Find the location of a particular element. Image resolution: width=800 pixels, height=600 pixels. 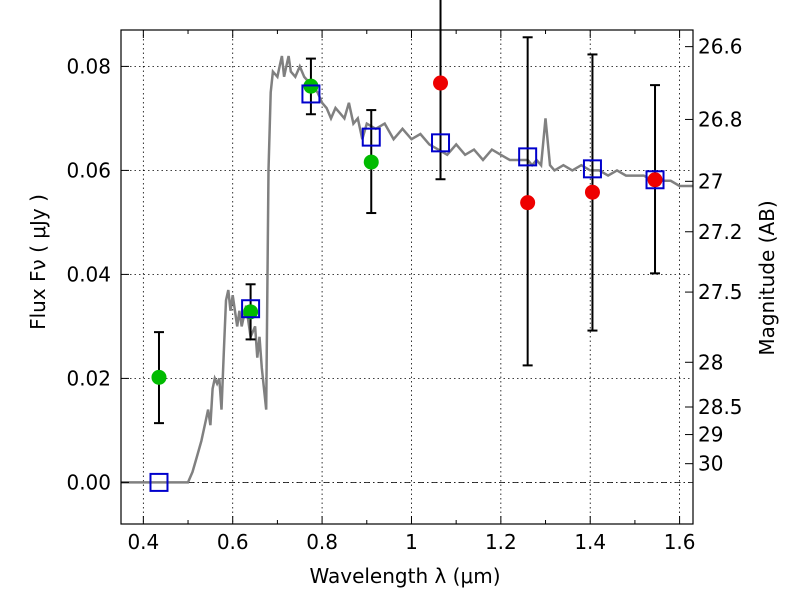

y-tick-label: 0.06 is located at coordinates (88, 170).